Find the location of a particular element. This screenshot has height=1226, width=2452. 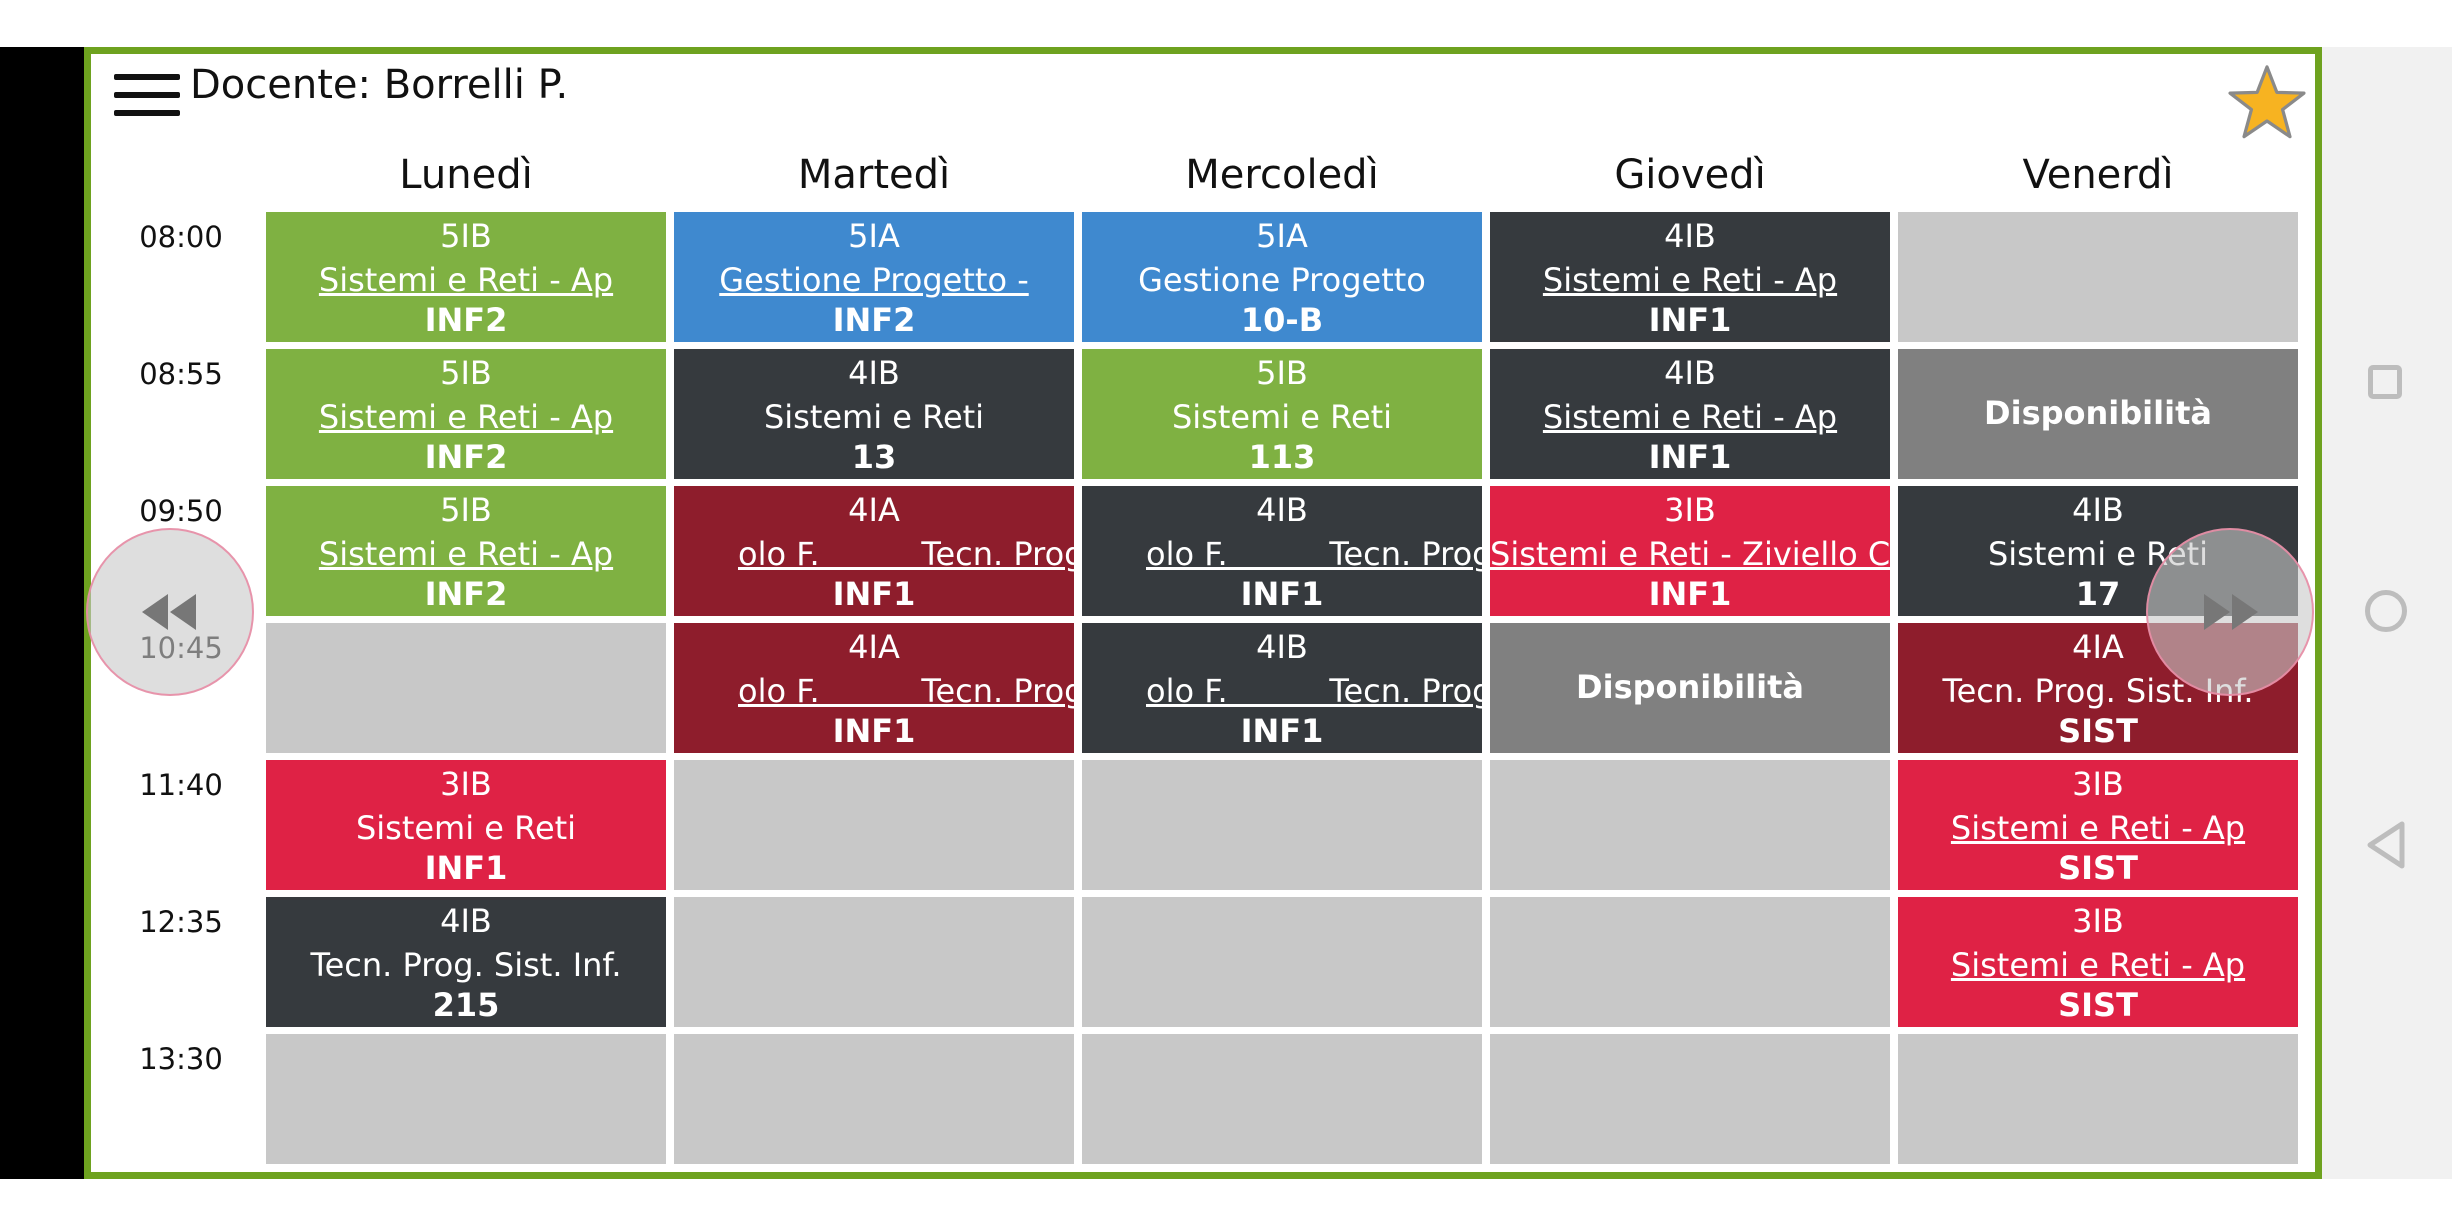

previous-week-button is located at coordinates (170, 612).